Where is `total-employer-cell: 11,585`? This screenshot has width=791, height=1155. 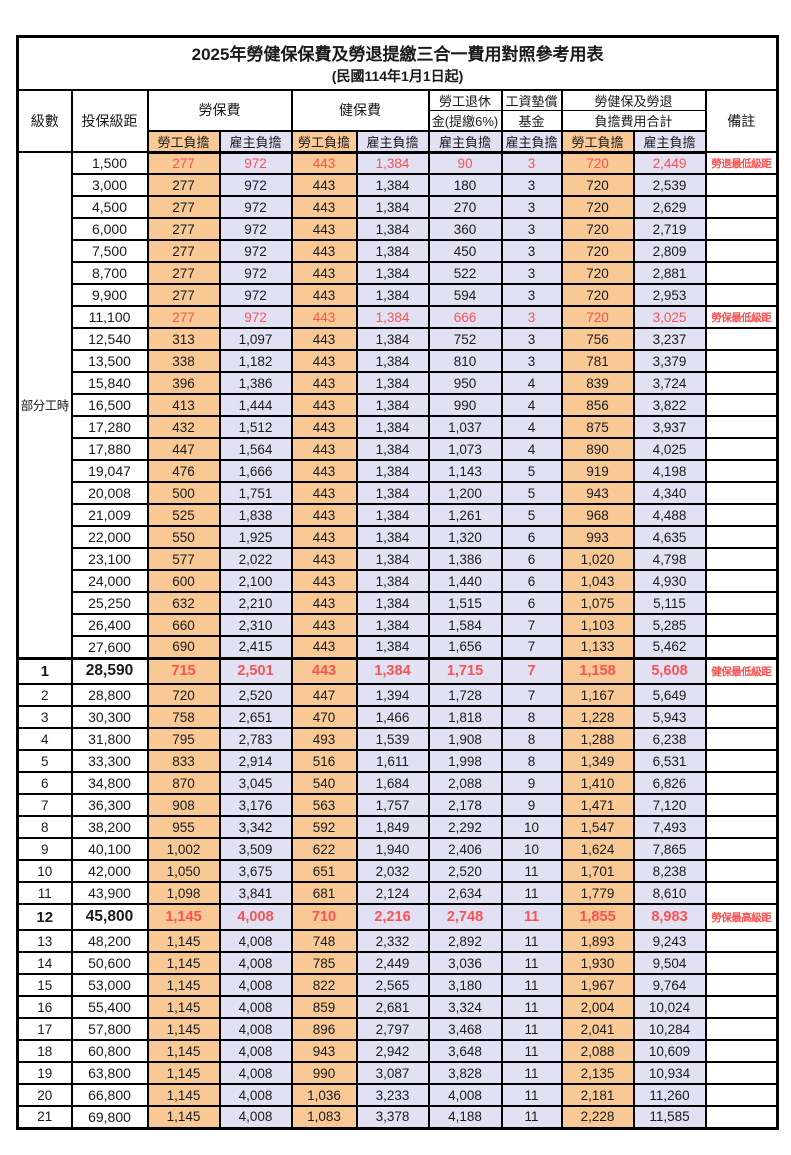 total-employer-cell: 11,585 is located at coordinates (669, 1117).